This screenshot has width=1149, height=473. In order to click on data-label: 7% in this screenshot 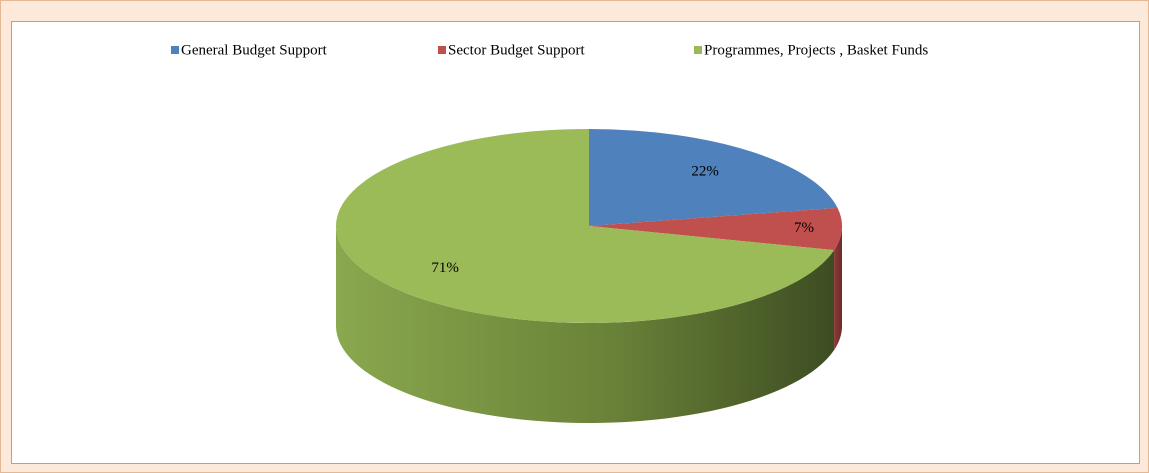, I will do `click(804, 228)`.